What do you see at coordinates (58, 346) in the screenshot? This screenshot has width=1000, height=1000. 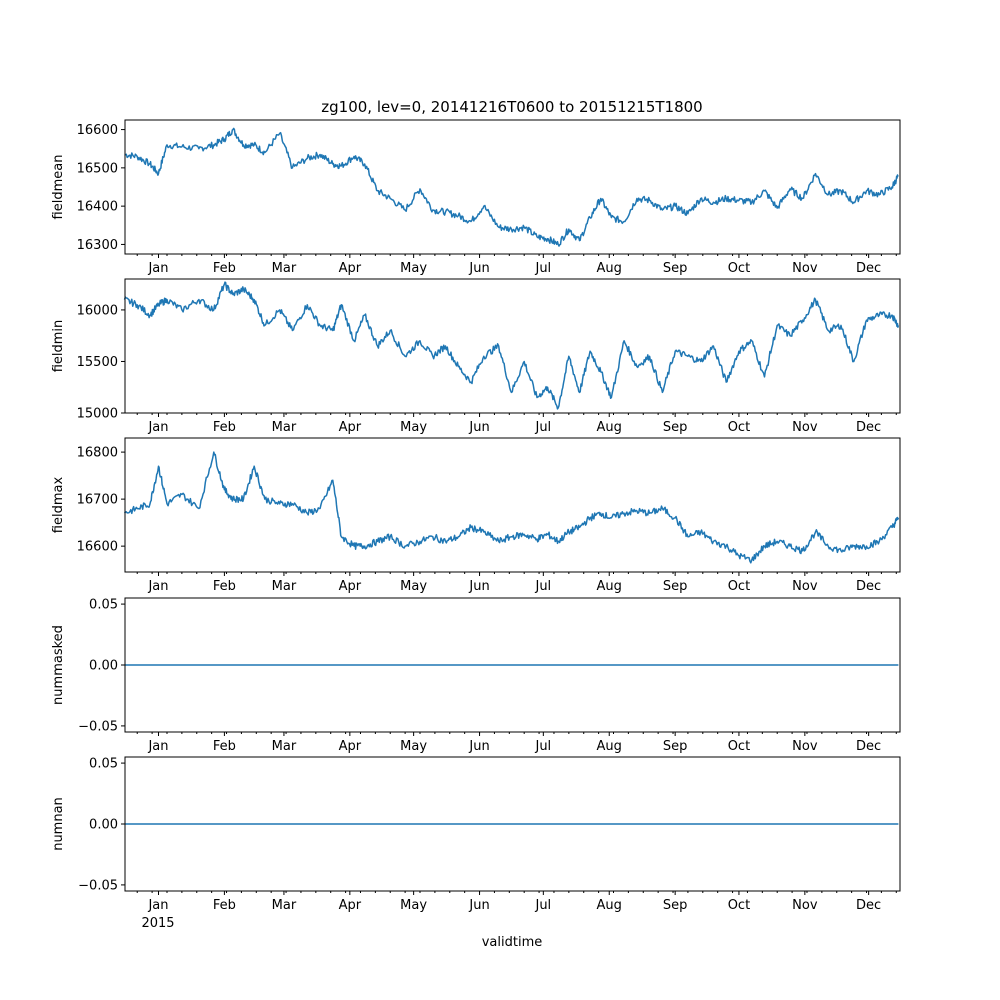 I see `y-axis-label: fieldmin` at bounding box center [58, 346].